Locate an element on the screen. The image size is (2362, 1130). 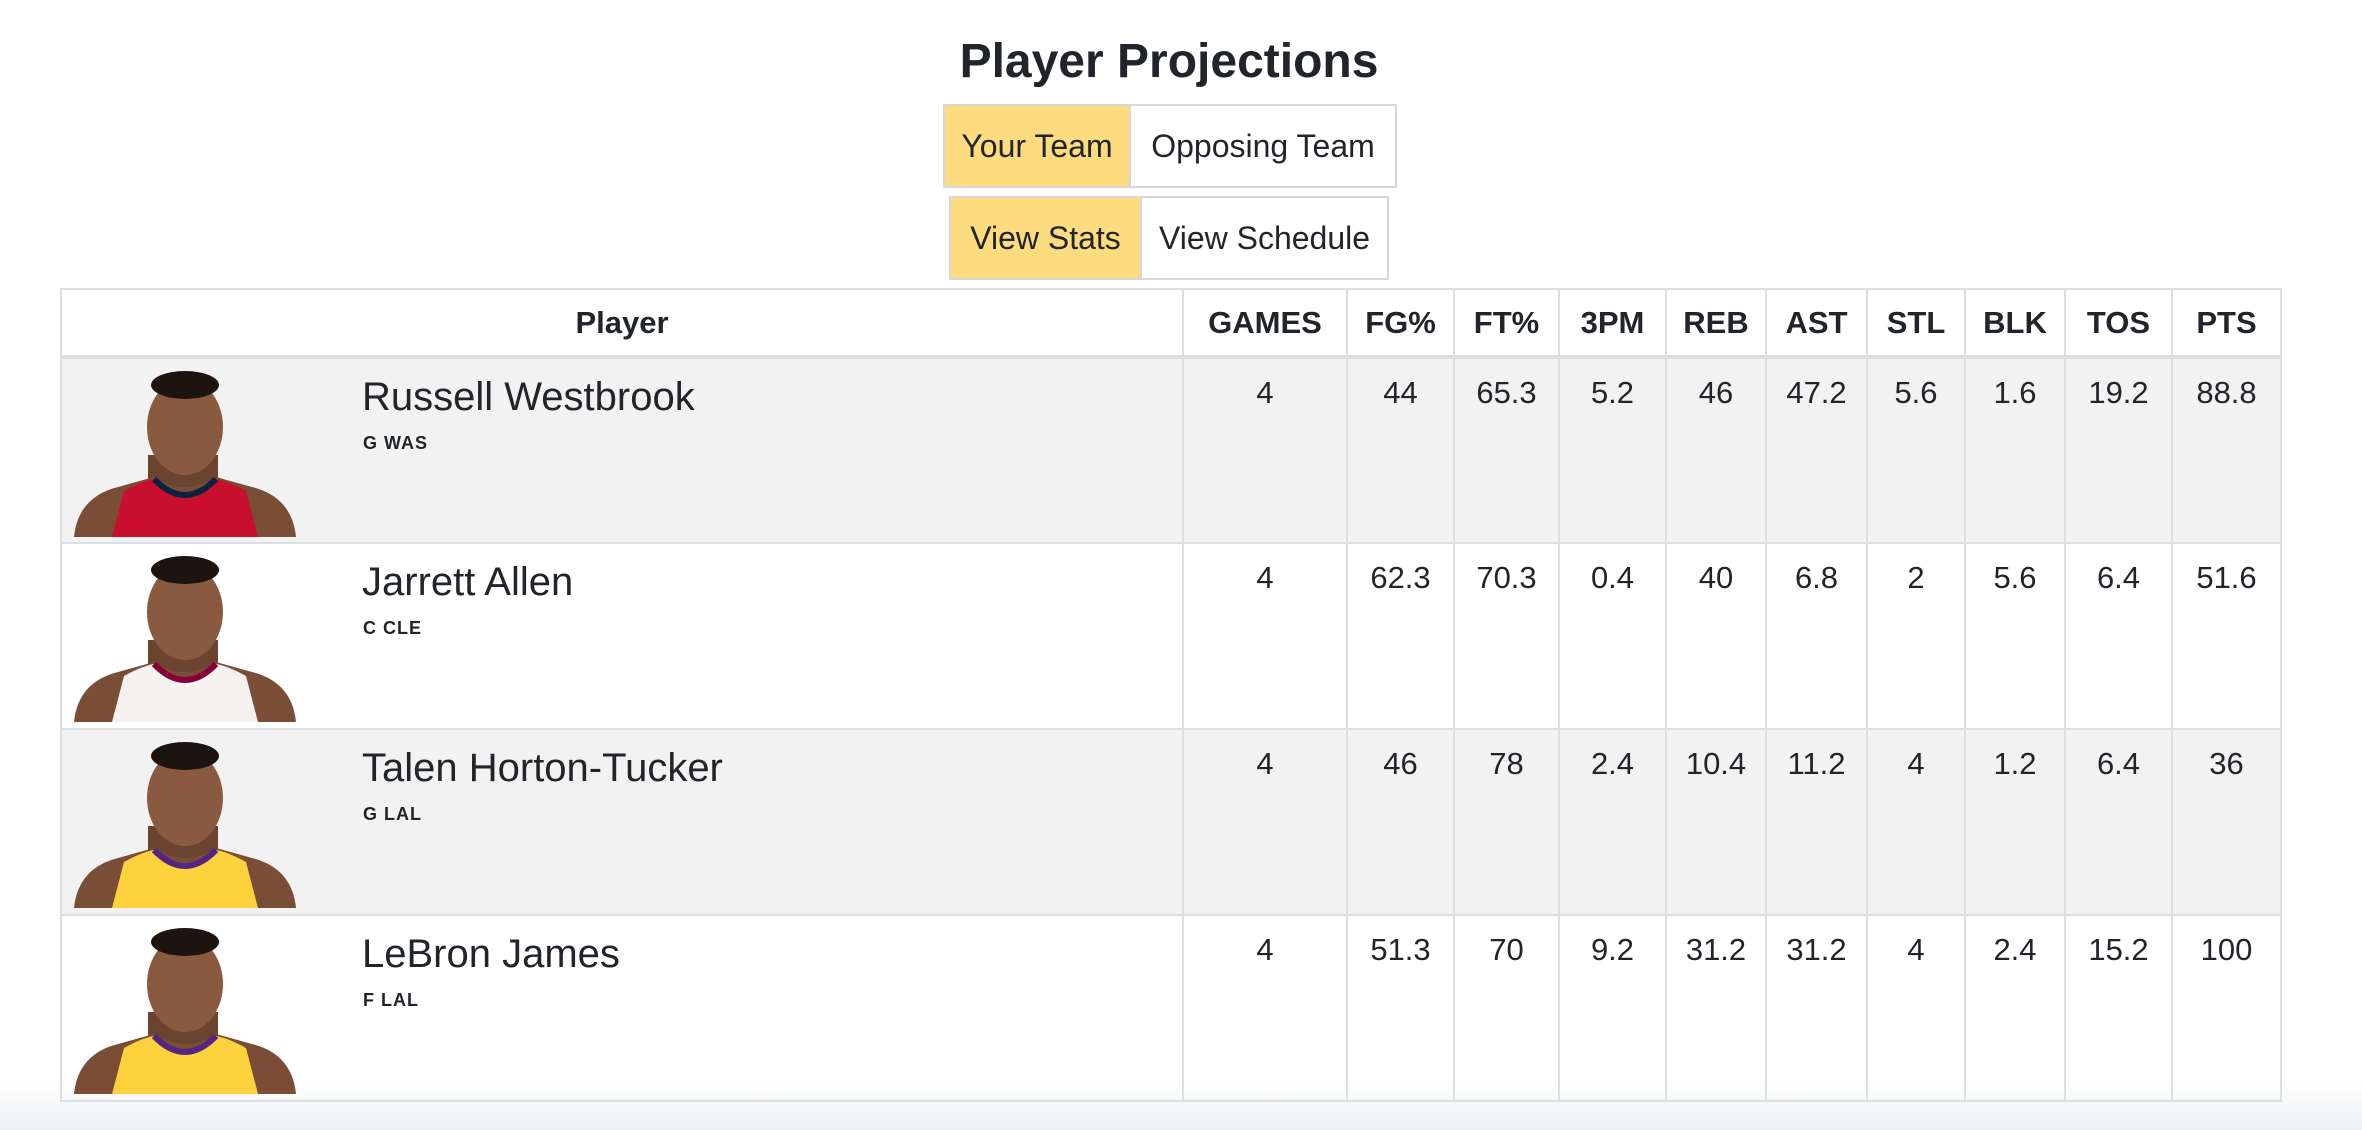
column-header-3pm: 3PM is located at coordinates (1612, 323).